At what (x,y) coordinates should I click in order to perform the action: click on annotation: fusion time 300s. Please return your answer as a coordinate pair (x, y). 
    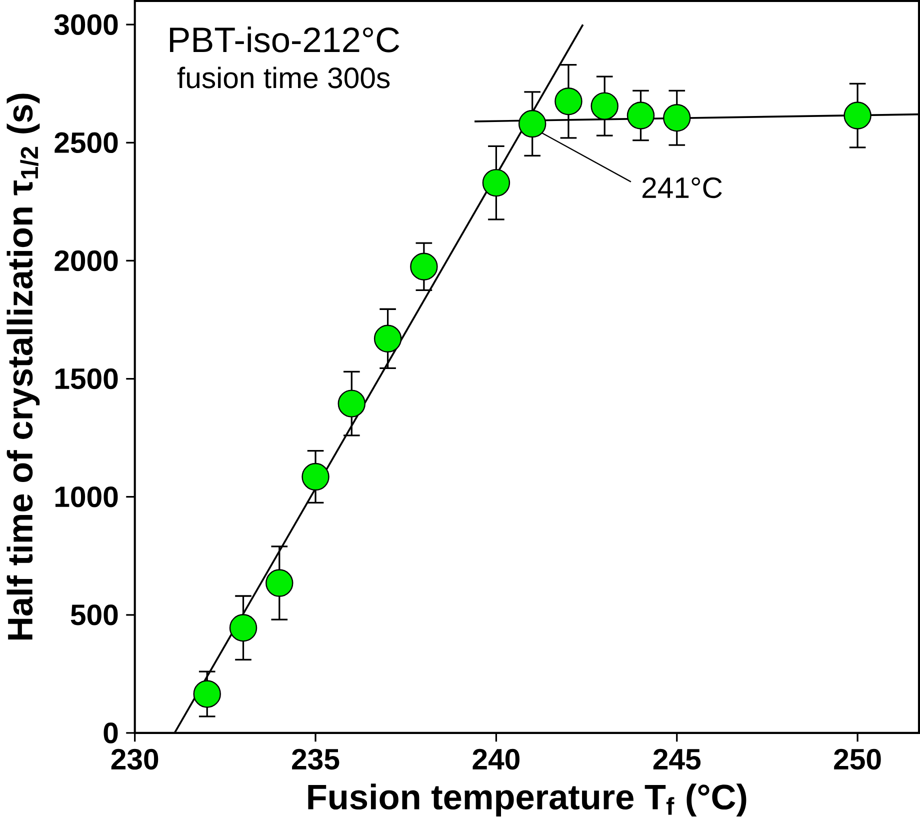
    Looking at the image, I should click on (283, 77).